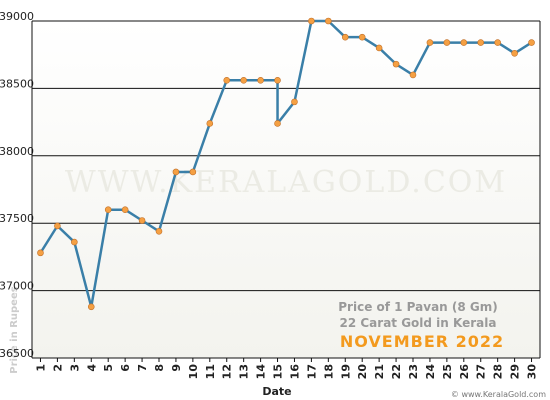 Image resolution: width=550 pixels, height=400 pixels. Describe the element at coordinates (227, 371) in the screenshot. I see `x-tick-label: 12` at that location.